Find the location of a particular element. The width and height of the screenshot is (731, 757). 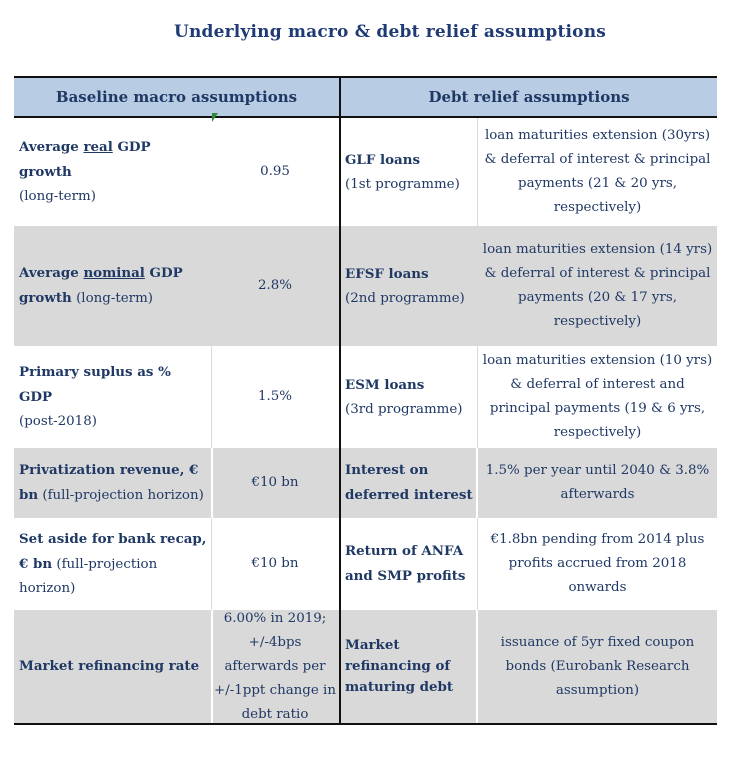

macro-label: Average real GDP growth (long-term) is located at coordinates (85, 171).